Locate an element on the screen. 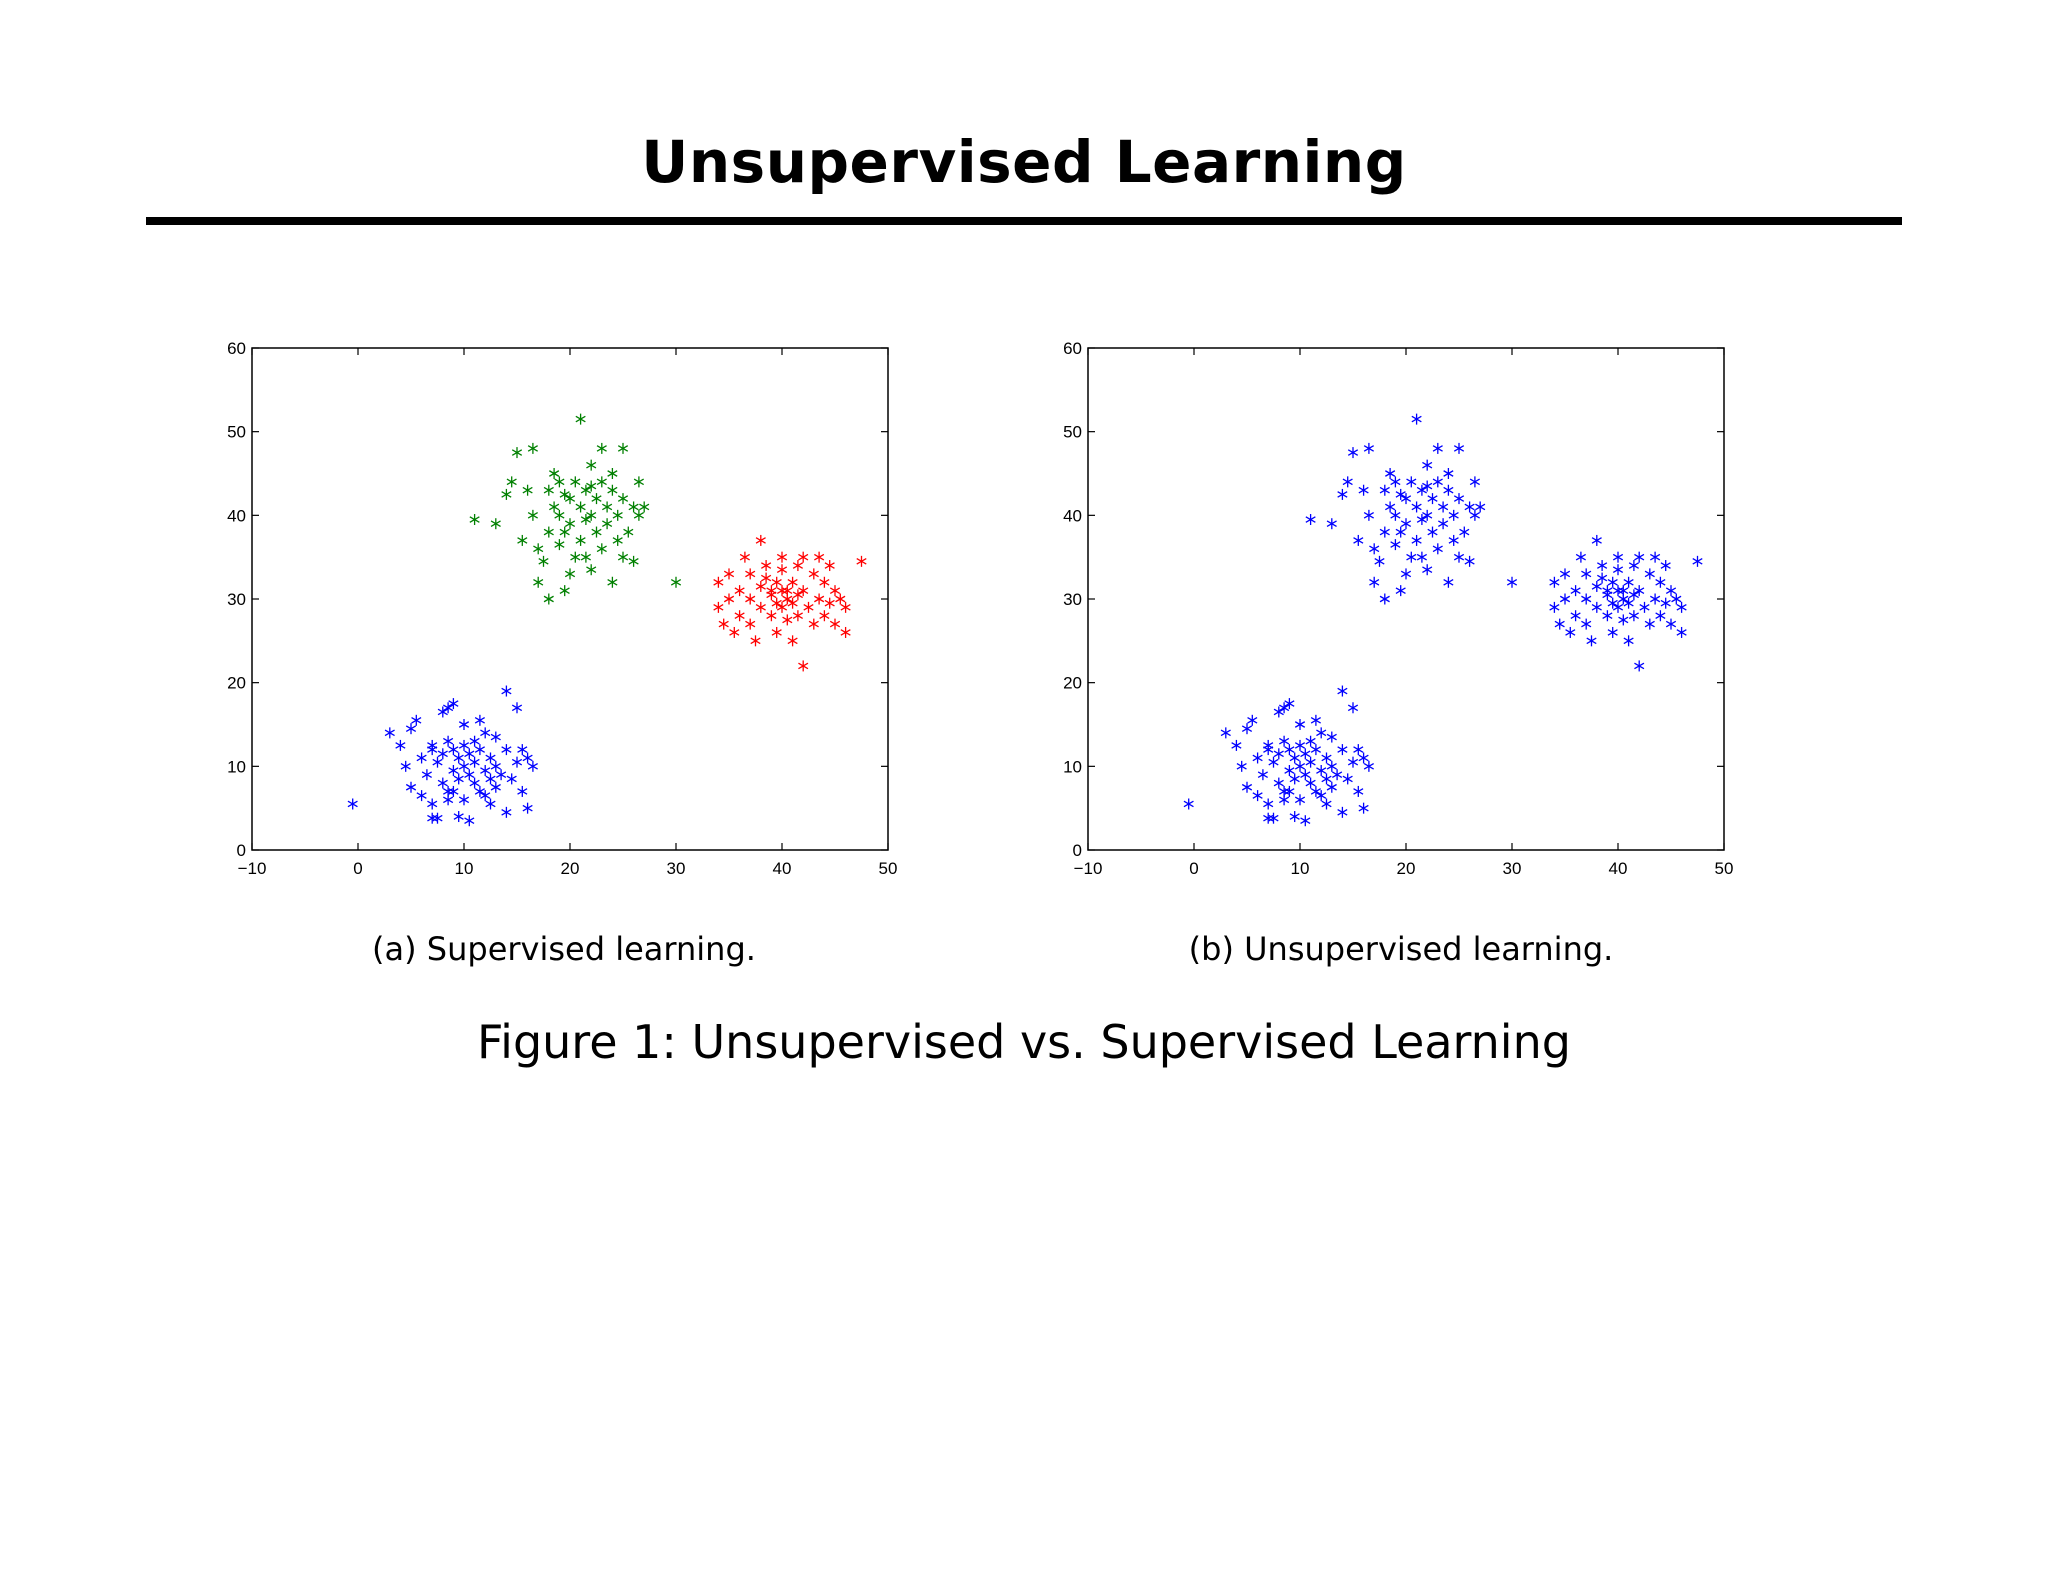 The width and height of the screenshot is (2048, 1582). y-tick-label: 0 is located at coordinates (241, 850).